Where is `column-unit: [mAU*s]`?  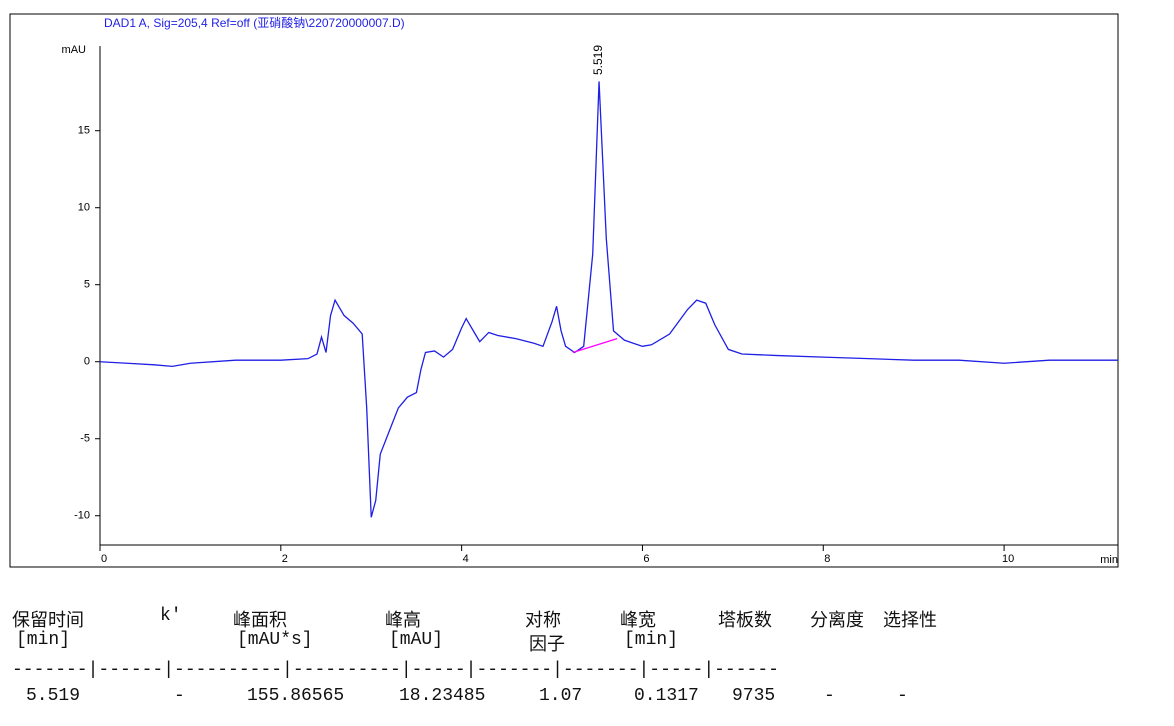 column-unit: [mAU*s] is located at coordinates (275, 640).